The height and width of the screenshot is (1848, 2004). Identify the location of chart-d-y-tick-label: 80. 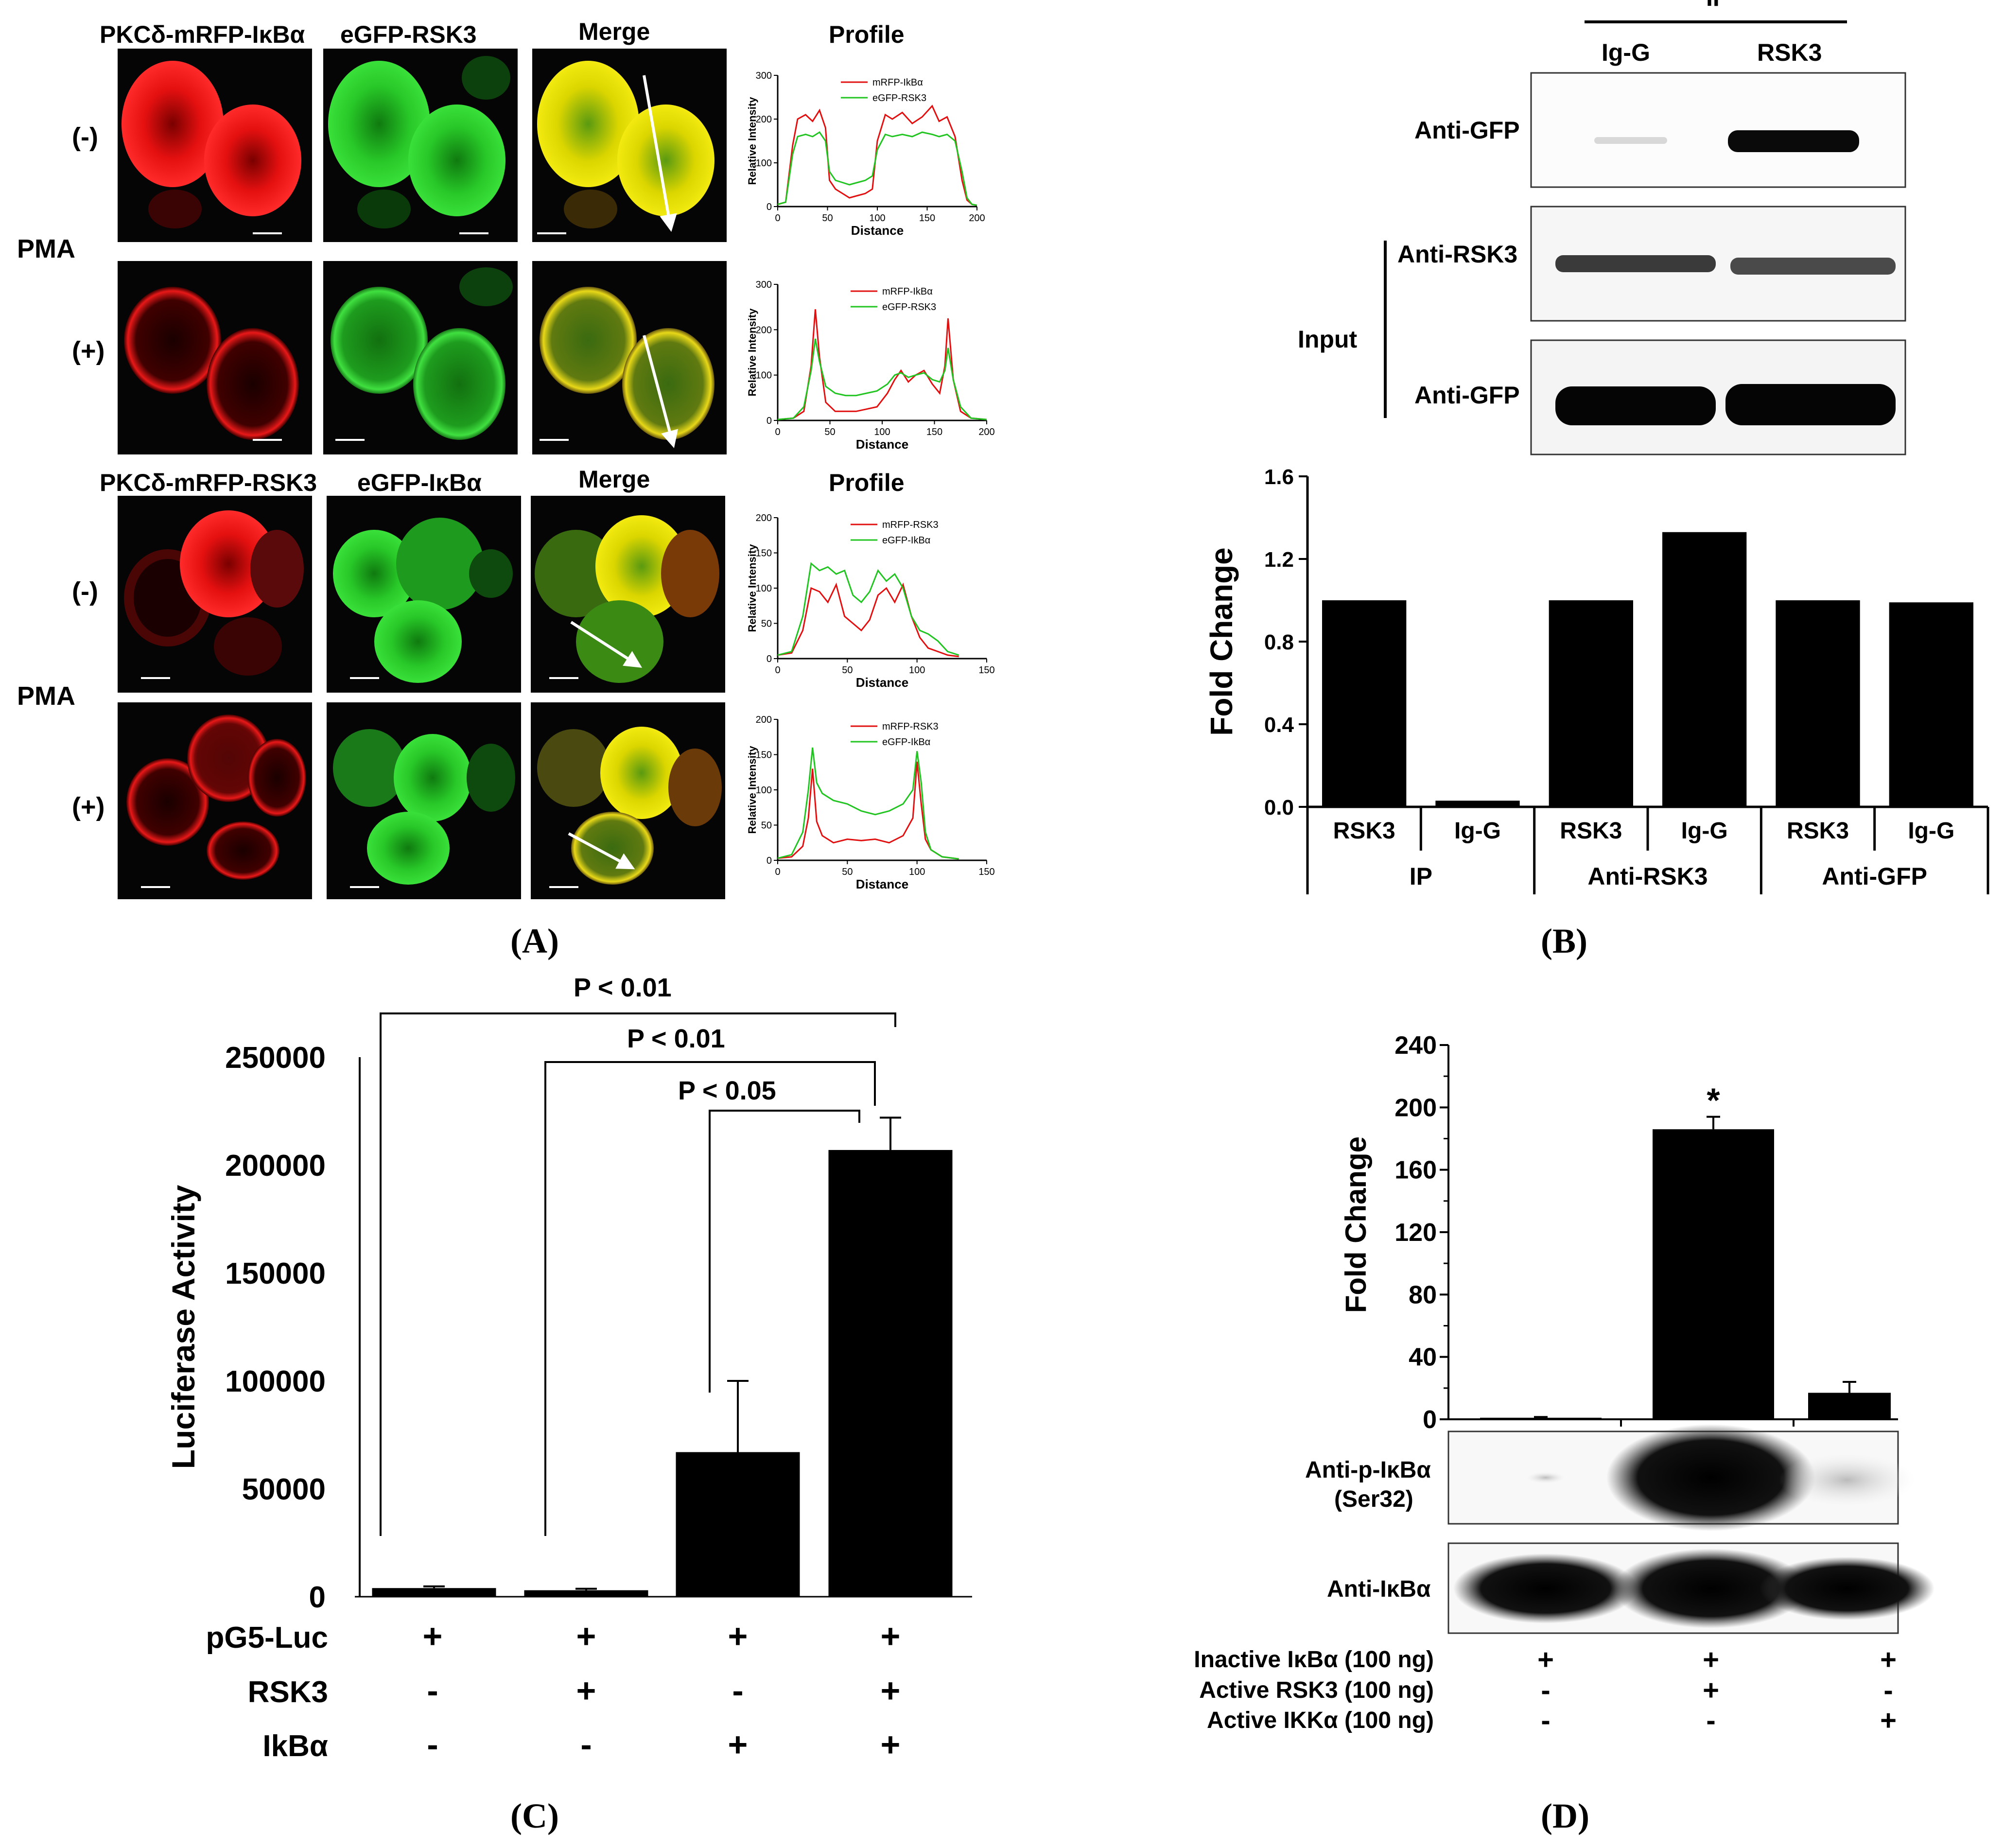
(1423, 1295).